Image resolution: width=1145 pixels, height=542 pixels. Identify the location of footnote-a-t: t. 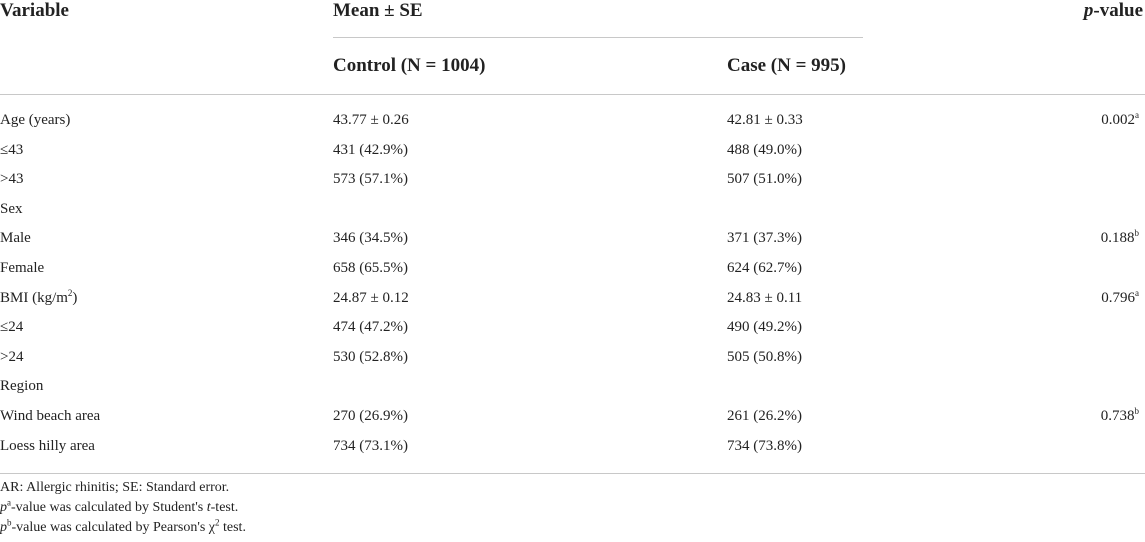
(208, 507).